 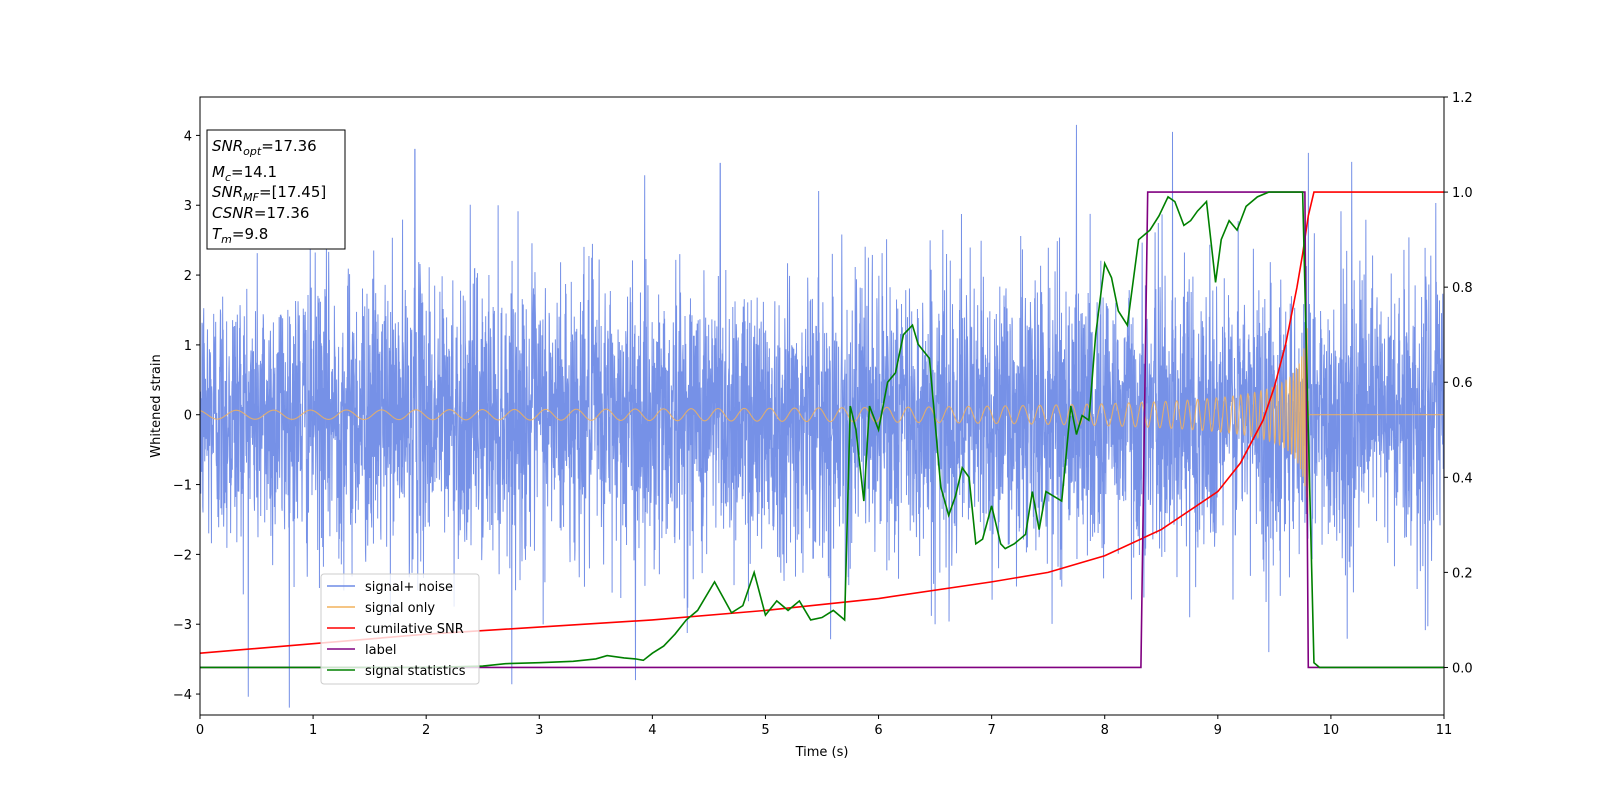 What do you see at coordinates (652, 730) in the screenshot?
I see `x-tick-label: 4` at bounding box center [652, 730].